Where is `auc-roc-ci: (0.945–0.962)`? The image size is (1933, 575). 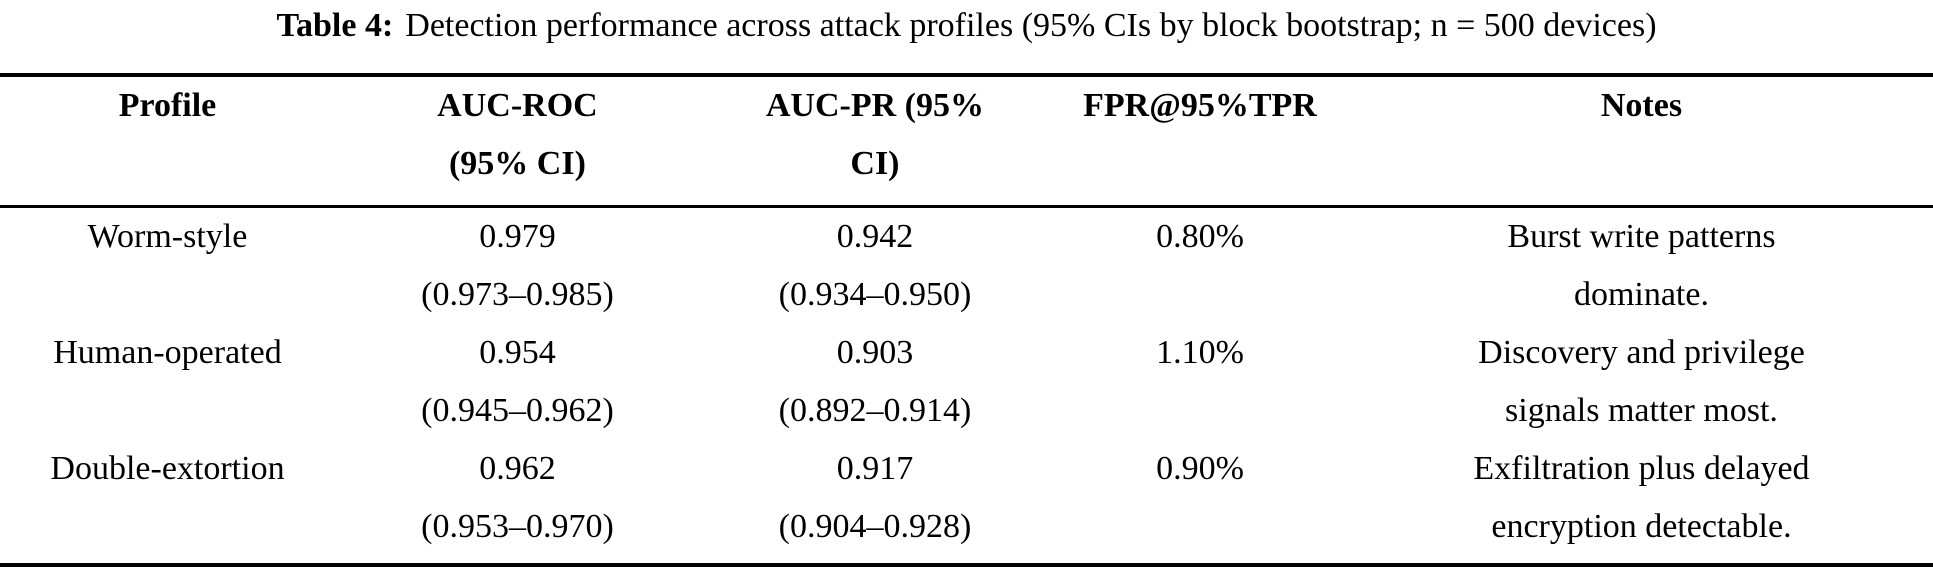 auc-roc-ci: (0.945–0.962) is located at coordinates (517, 410).